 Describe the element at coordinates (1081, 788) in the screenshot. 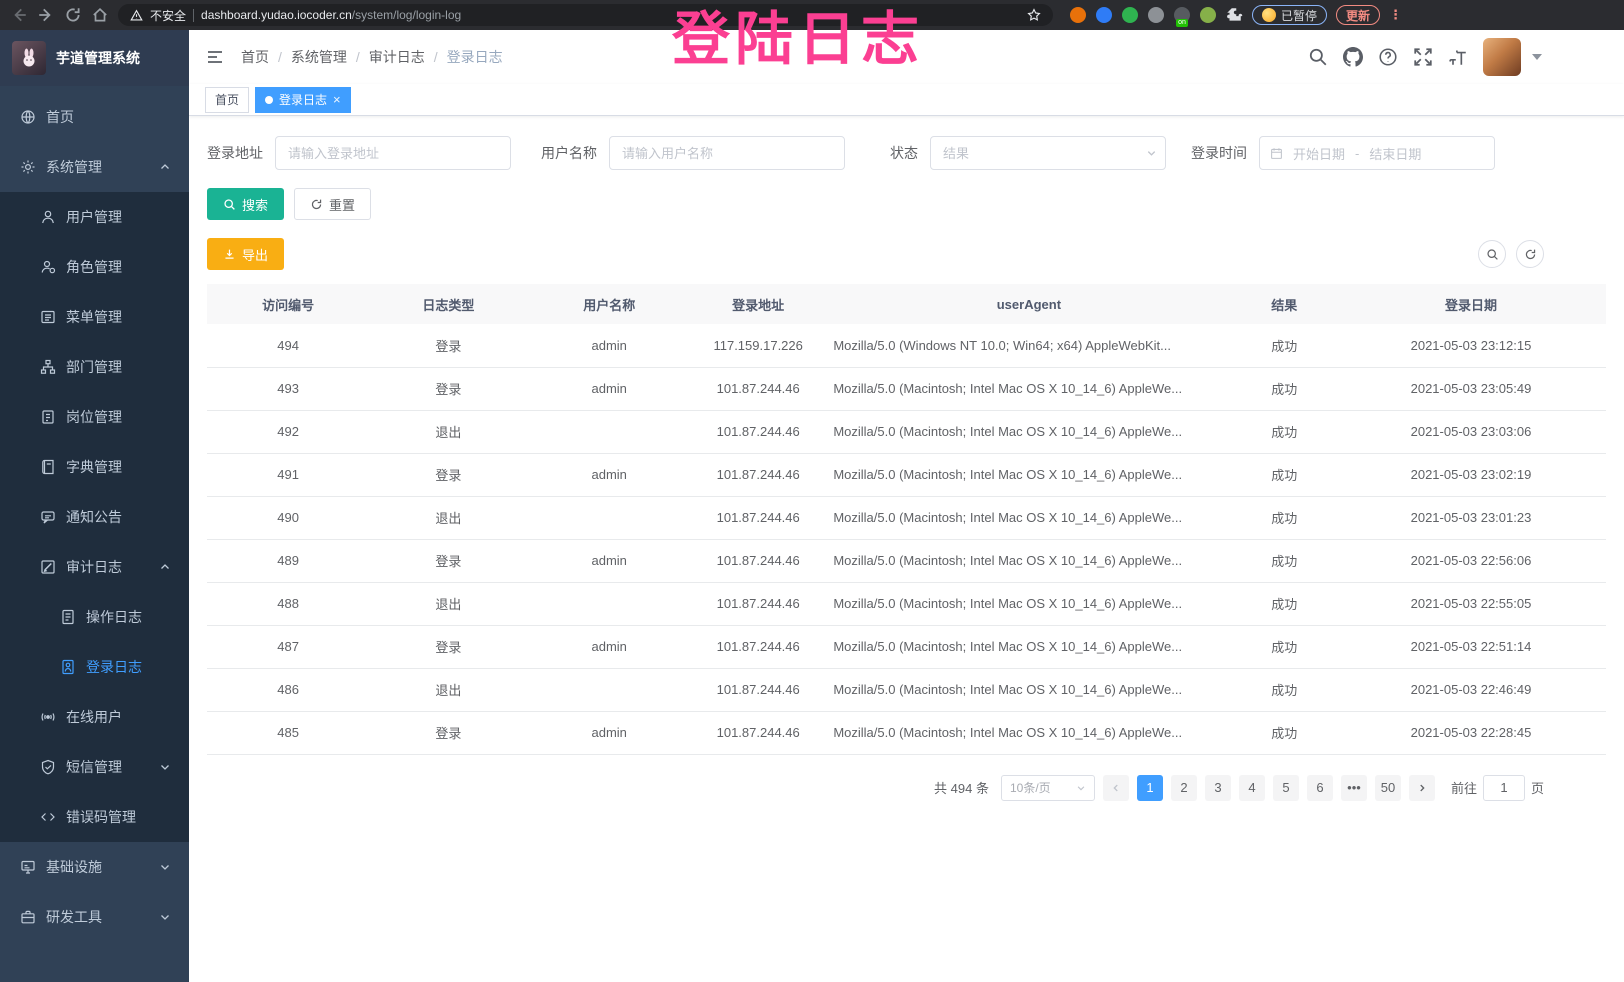

I see `page-size-chevron-down-icon` at that location.